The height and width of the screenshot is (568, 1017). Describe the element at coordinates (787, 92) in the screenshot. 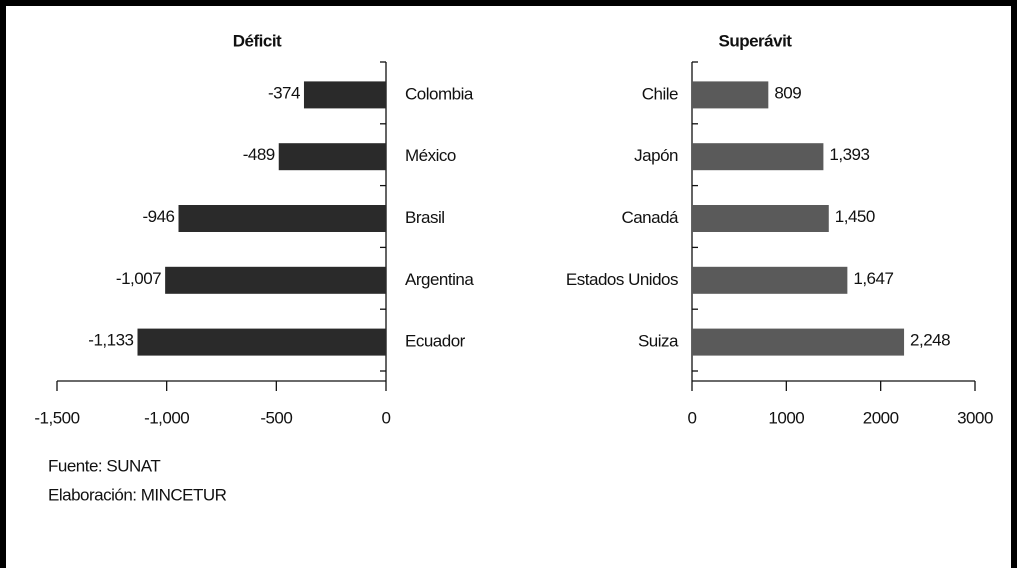

I see `value-label: 809` at that location.